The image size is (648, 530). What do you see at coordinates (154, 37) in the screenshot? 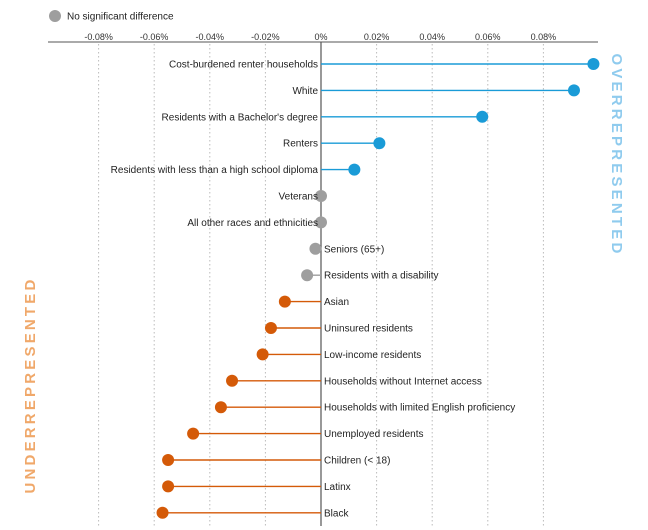
I see `x-tick-label: -0.06%` at bounding box center [154, 37].